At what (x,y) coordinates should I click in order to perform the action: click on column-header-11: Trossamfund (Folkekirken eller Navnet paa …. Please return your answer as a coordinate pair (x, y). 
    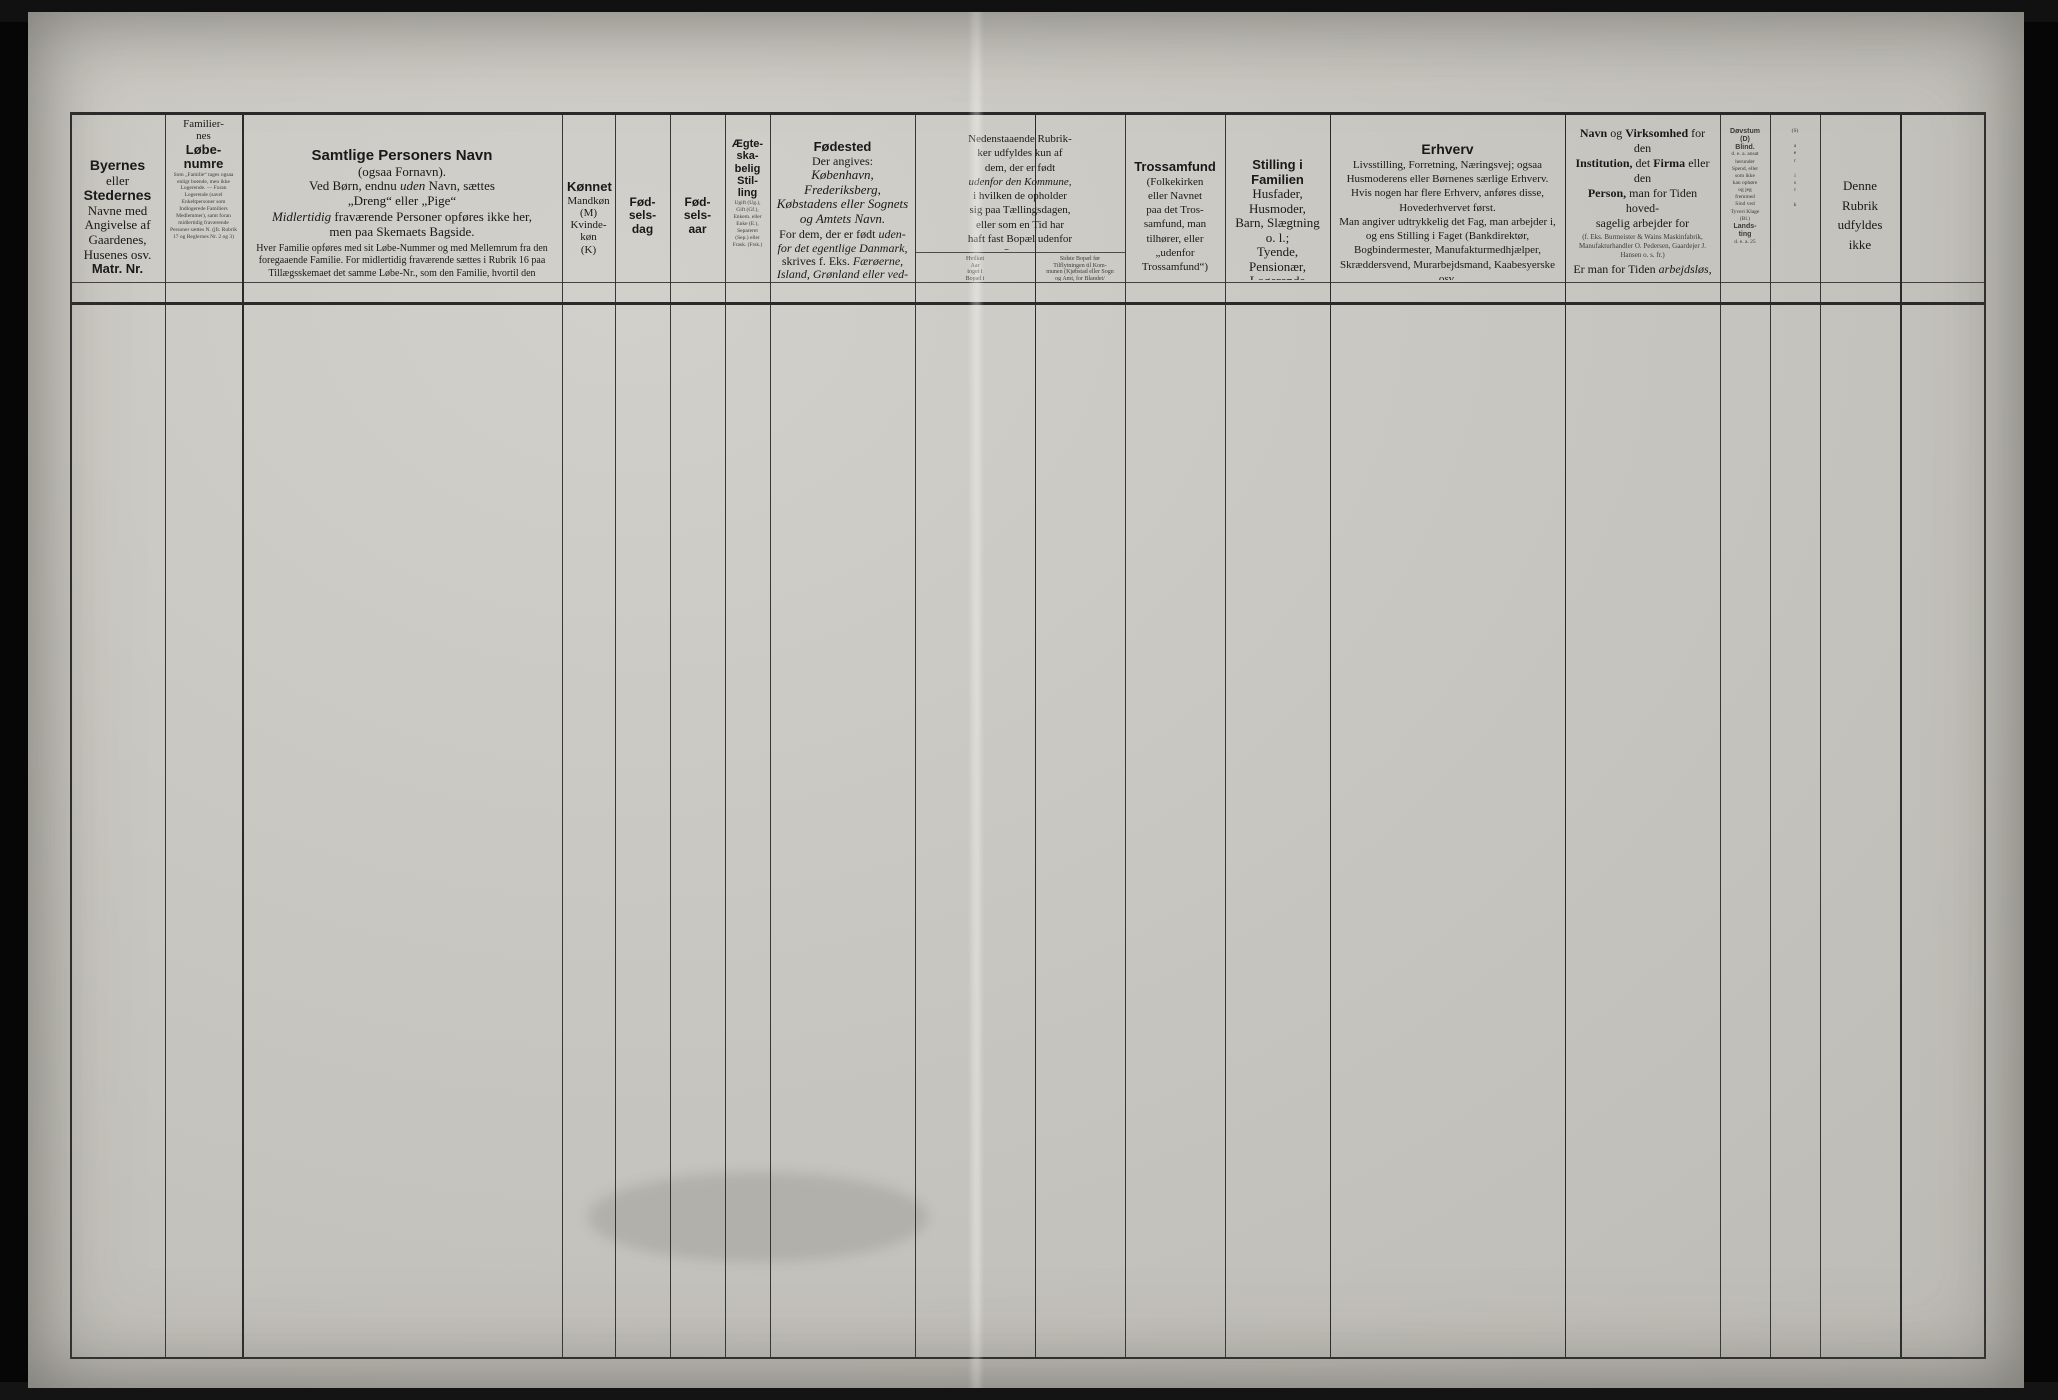
    Looking at the image, I should click on (1175, 216).